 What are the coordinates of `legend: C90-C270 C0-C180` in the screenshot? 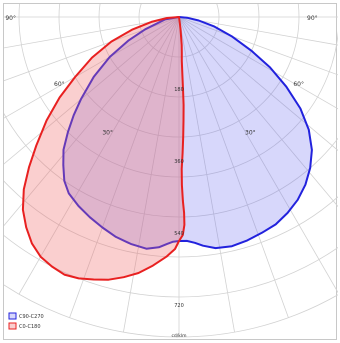 It's located at (26, 321).